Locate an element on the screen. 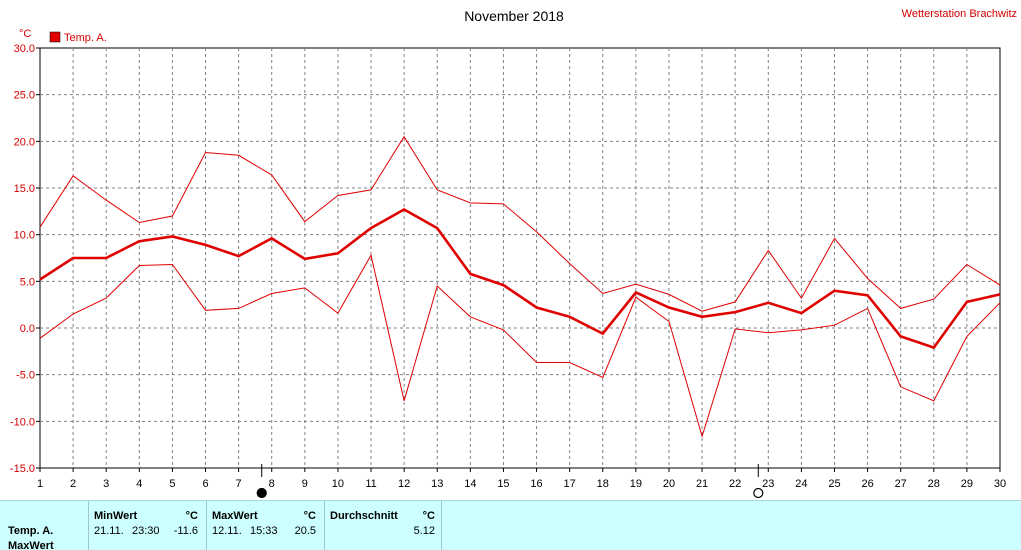 The image size is (1021, 550). y-tick-label: 5.0 is located at coordinates (27, 282).